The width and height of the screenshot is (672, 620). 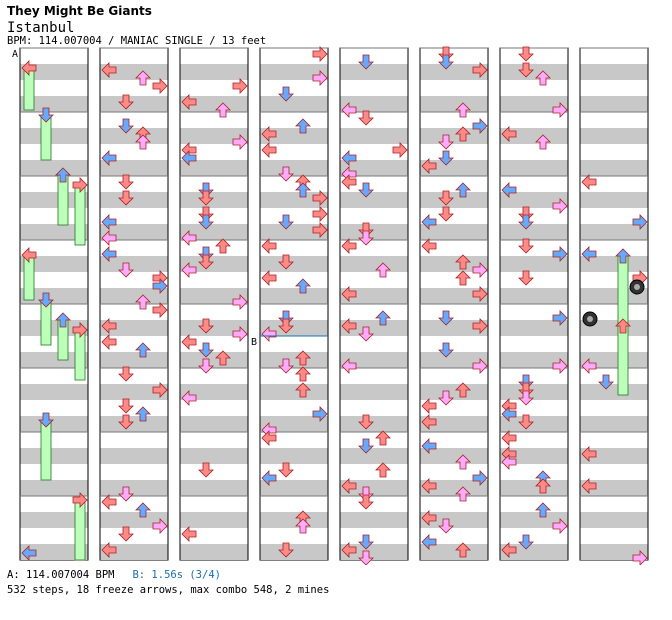 I want to click on song-title: Istanbul, so click(x=41, y=28).